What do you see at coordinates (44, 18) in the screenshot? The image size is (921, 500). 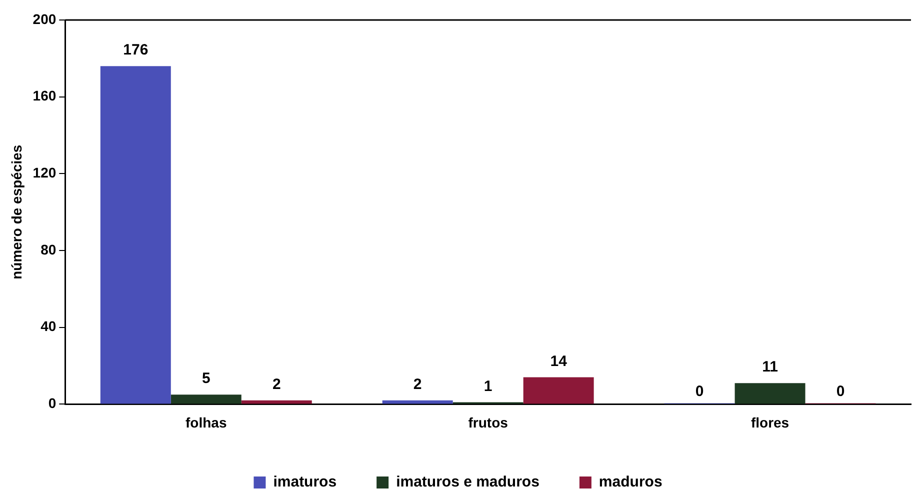 I see `y-tick-label: 200` at bounding box center [44, 18].